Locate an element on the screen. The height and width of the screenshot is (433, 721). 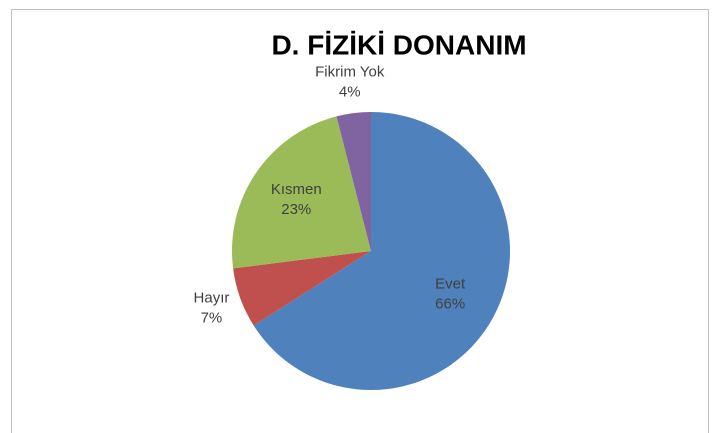
chart-title: D. FİZİKİ DONANIM is located at coordinates (398, 44).